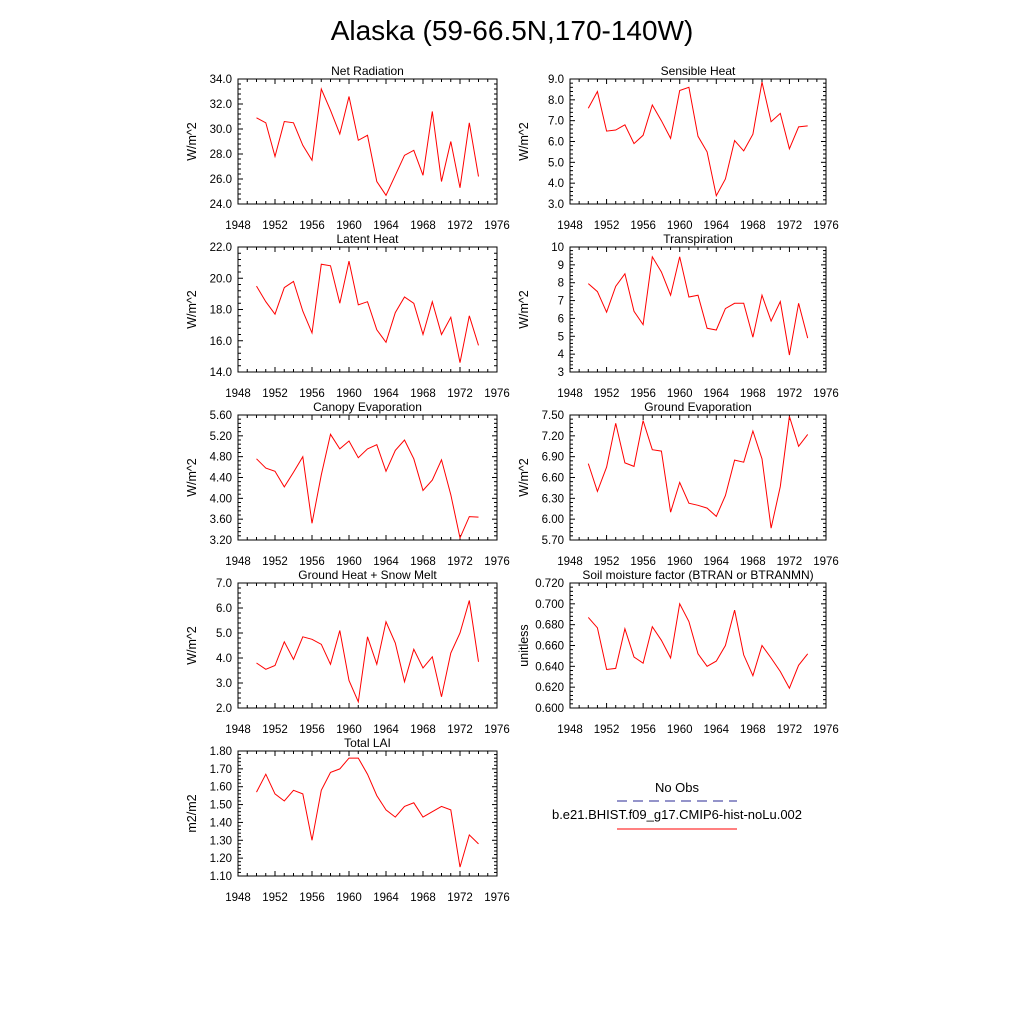 The image size is (1024, 1024). What do you see at coordinates (221, 180) in the screenshot?
I see `y-tick-label: 26.0` at bounding box center [221, 180].